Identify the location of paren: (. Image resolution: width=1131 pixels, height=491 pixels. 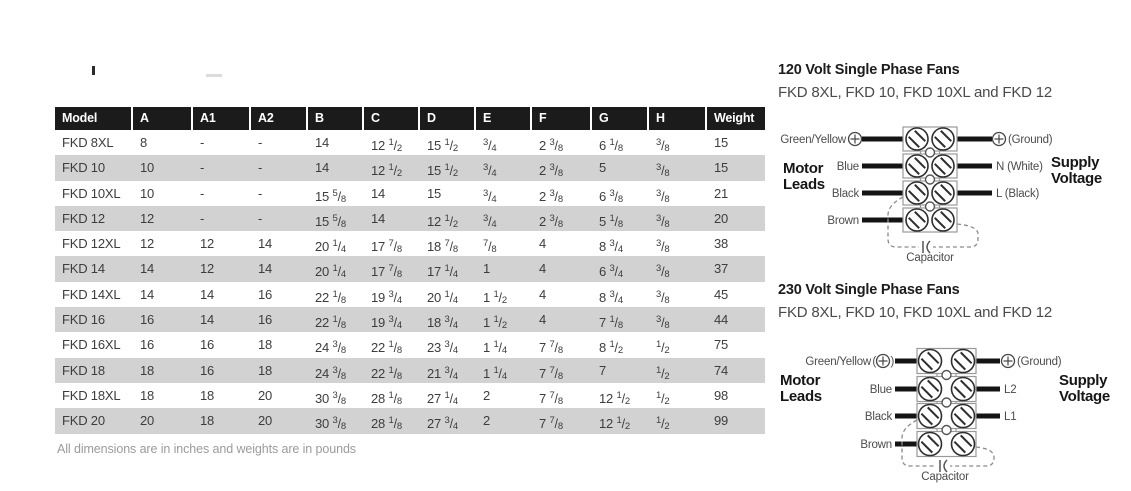
(874, 362).